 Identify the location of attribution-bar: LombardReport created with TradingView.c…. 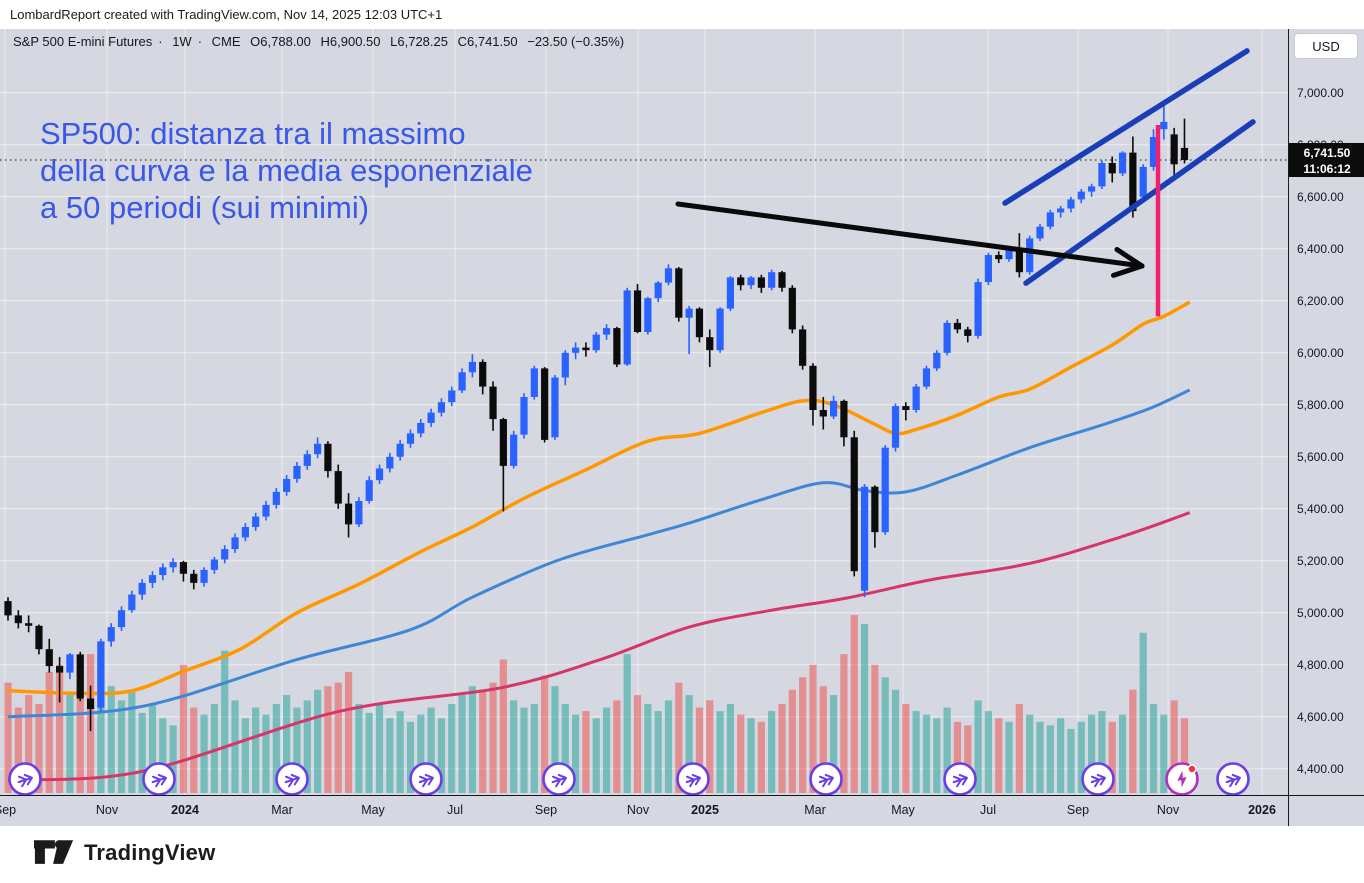
(682, 14).